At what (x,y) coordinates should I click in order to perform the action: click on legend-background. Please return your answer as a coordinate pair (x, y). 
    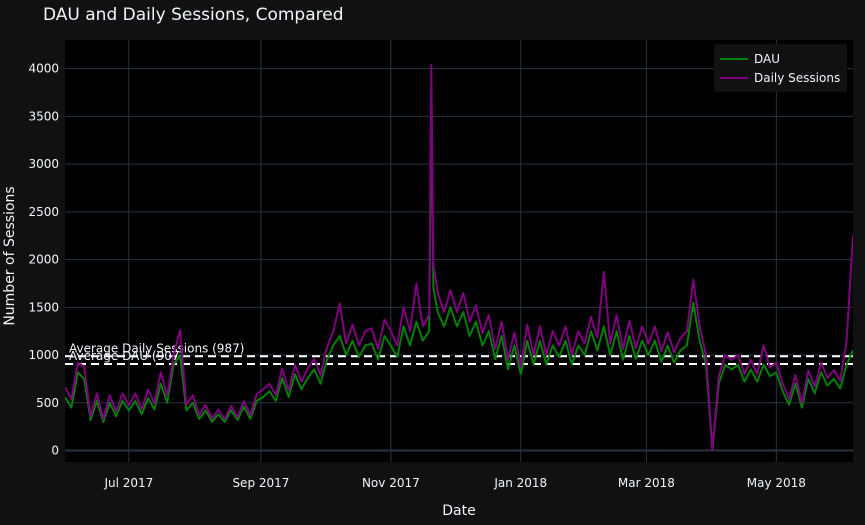
    Looking at the image, I should click on (780, 68).